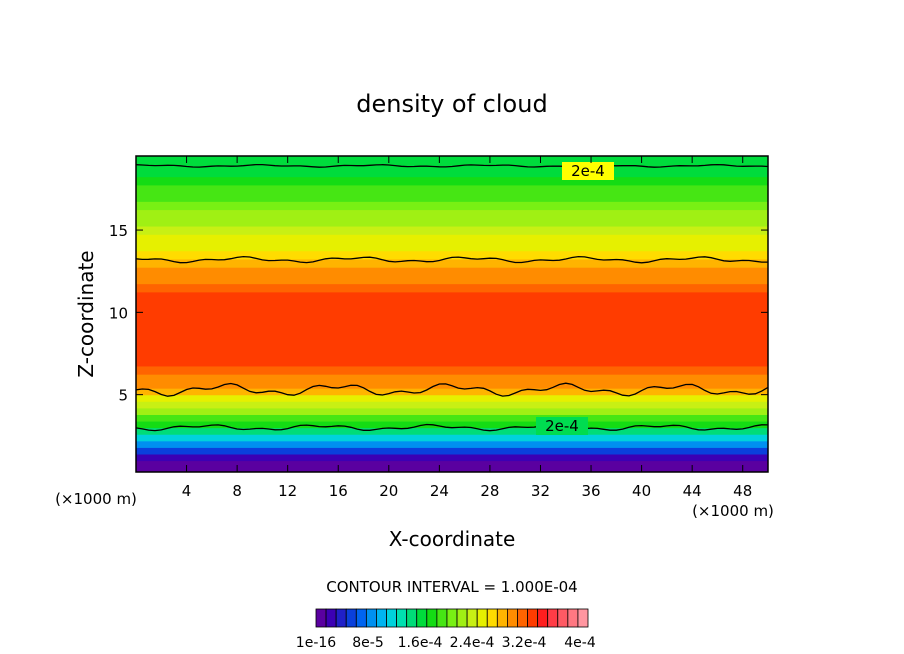 This screenshot has width=904, height=654. Describe the element at coordinates (367, 643) in the screenshot. I see `colorbar-label: 8e-5` at that location.